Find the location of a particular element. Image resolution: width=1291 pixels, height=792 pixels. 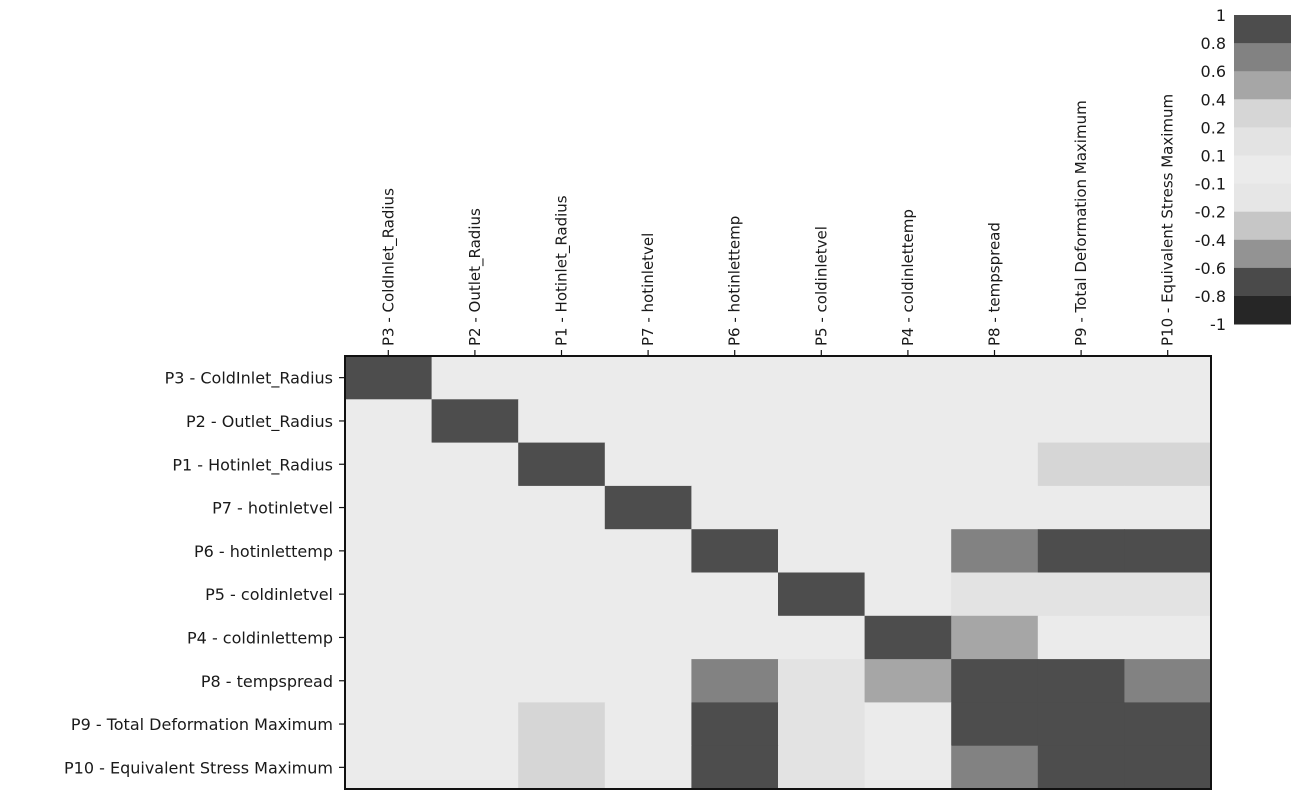

colorbar-label: 0.2 is located at coordinates (1213, 127).